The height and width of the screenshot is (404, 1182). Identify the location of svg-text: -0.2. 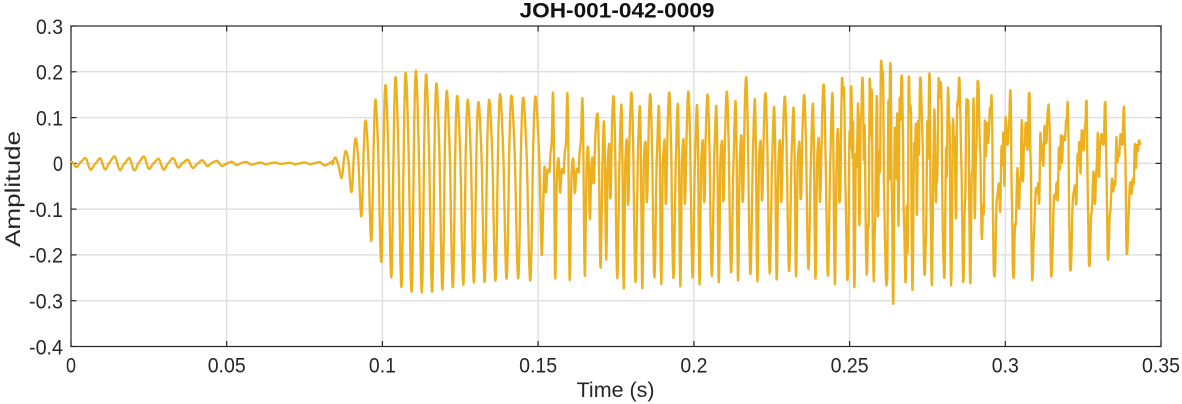
(46, 256).